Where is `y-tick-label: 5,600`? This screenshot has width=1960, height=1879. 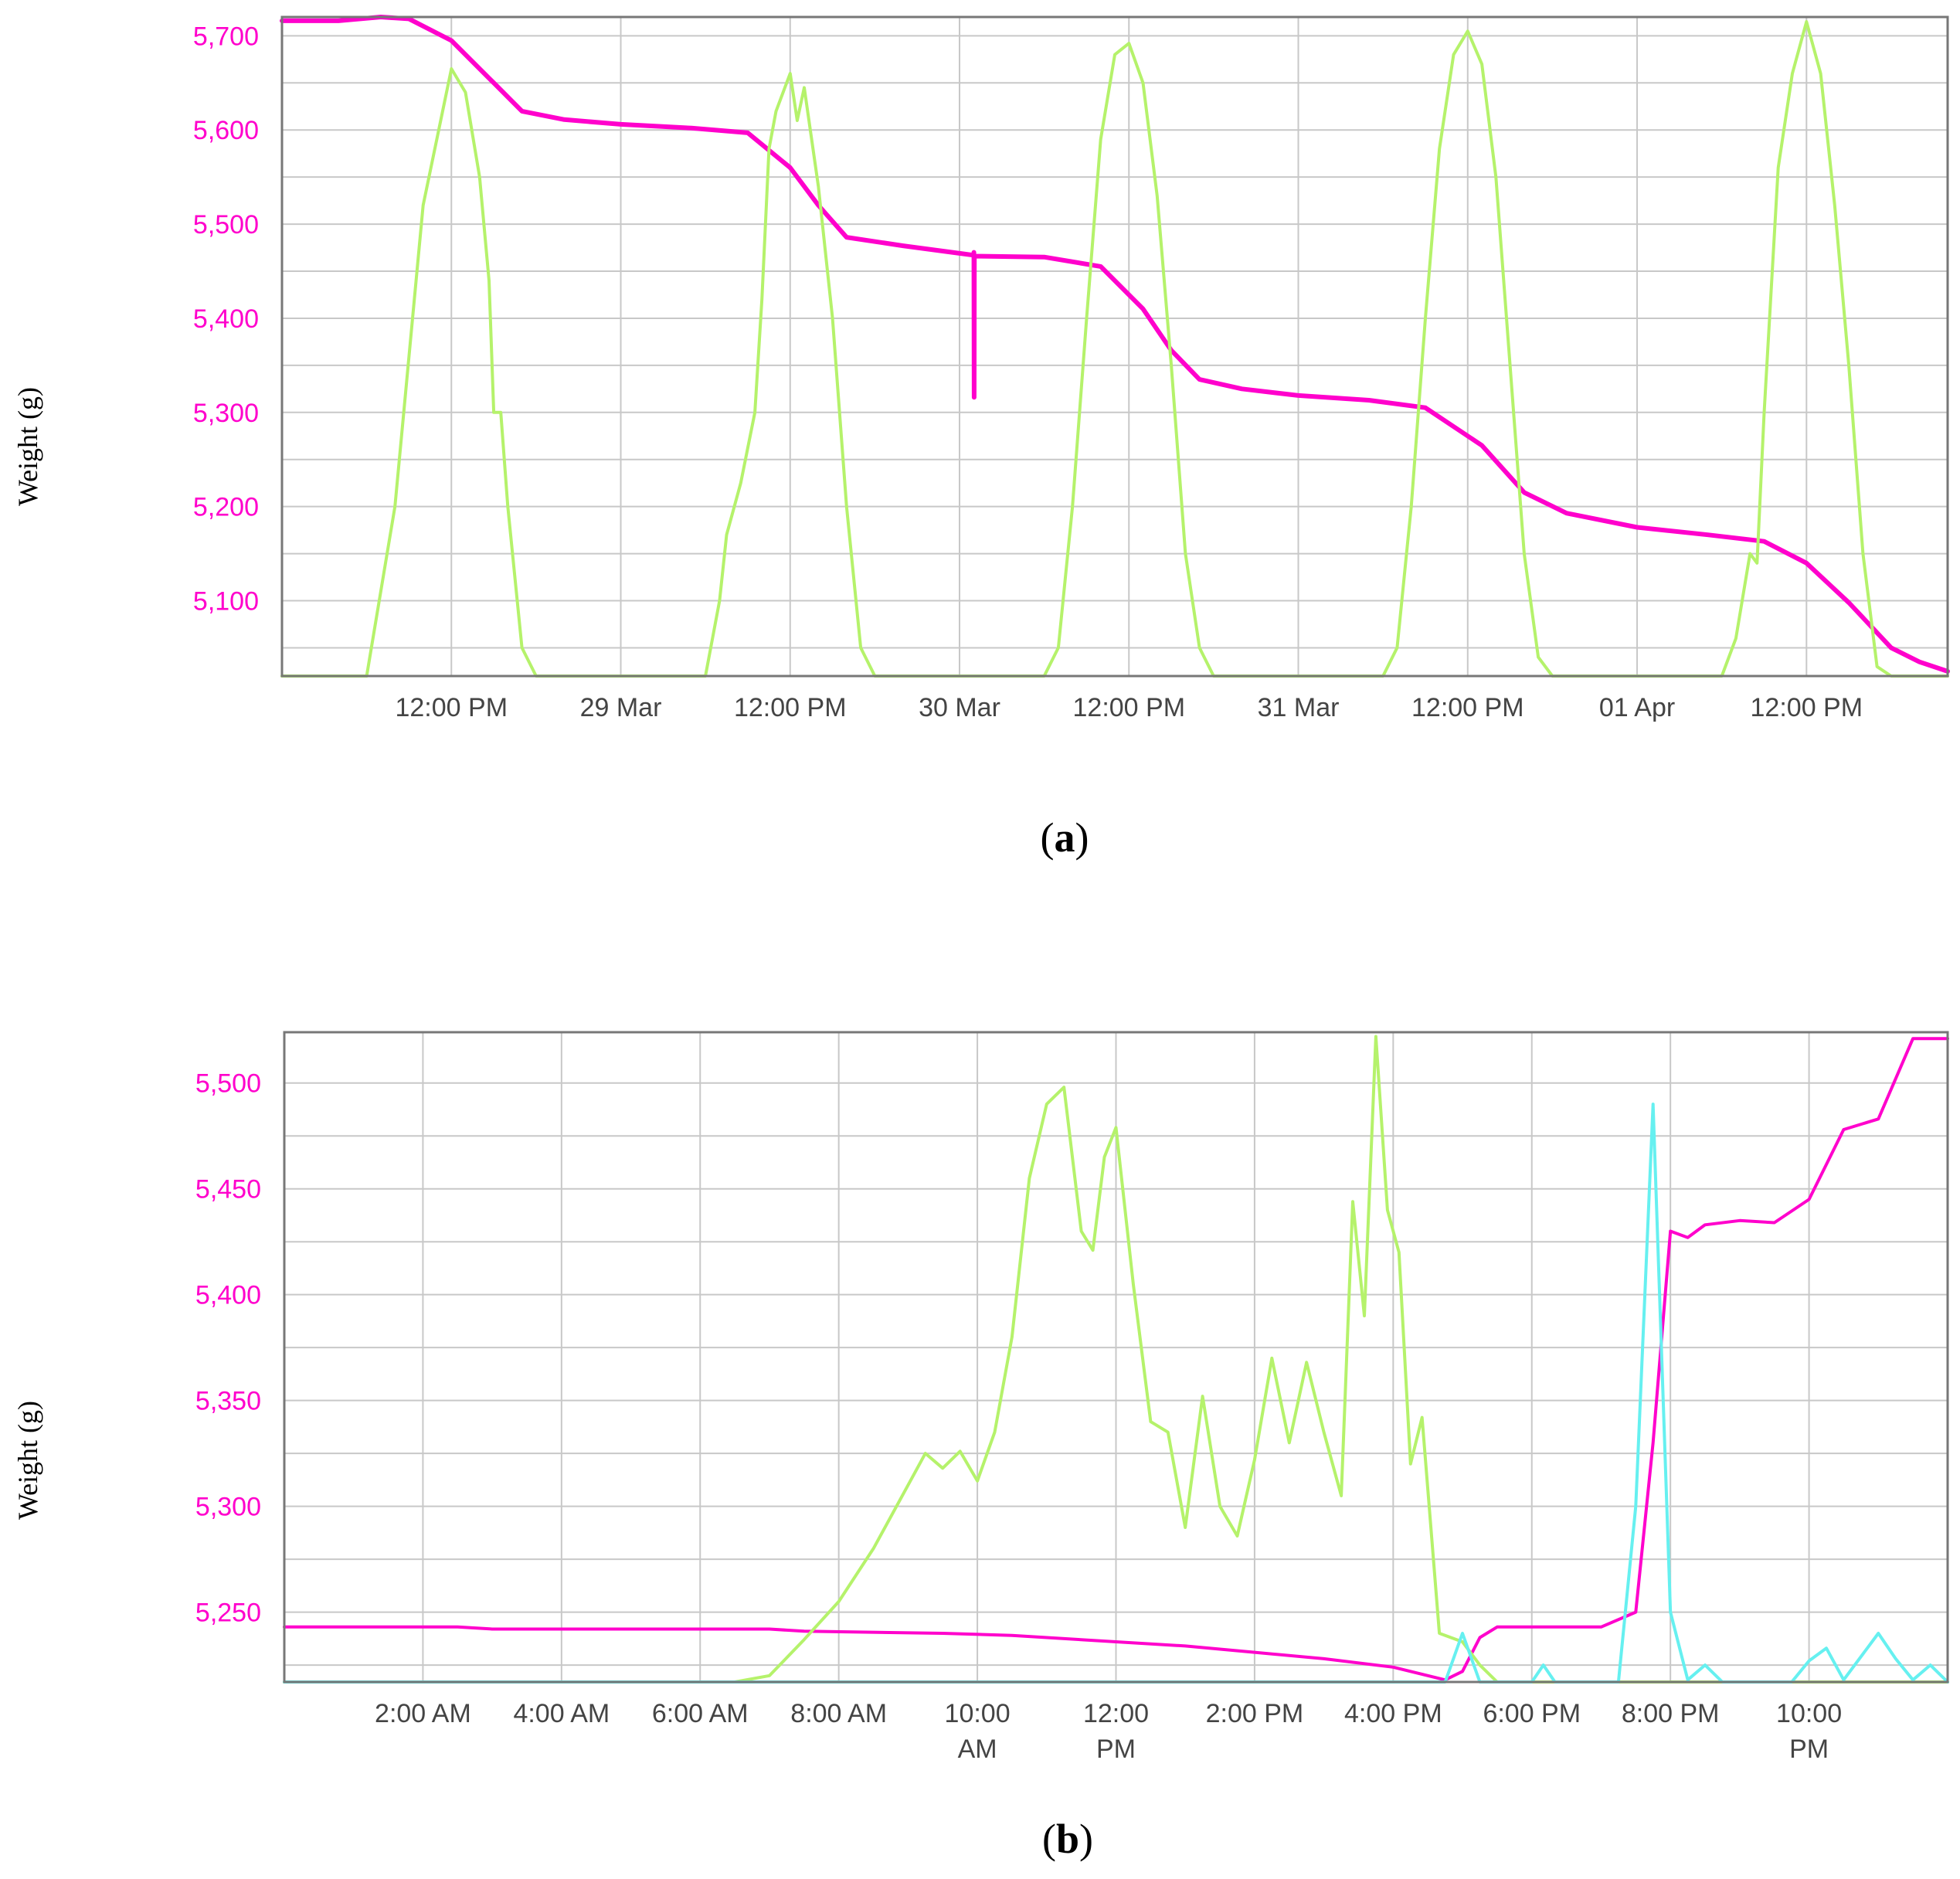
y-tick-label: 5,600 is located at coordinates (226, 130).